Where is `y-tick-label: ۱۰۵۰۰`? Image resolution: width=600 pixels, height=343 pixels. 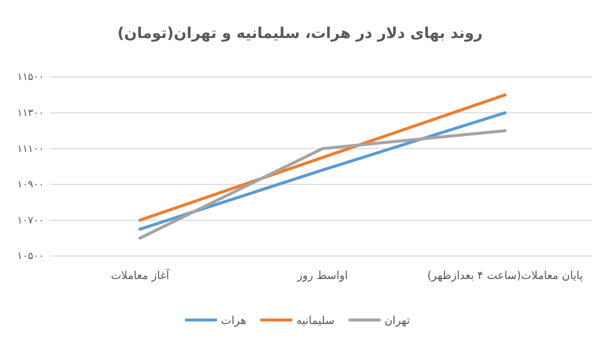
y-tick-label: ۱۰۵۰۰ is located at coordinates (30, 256).